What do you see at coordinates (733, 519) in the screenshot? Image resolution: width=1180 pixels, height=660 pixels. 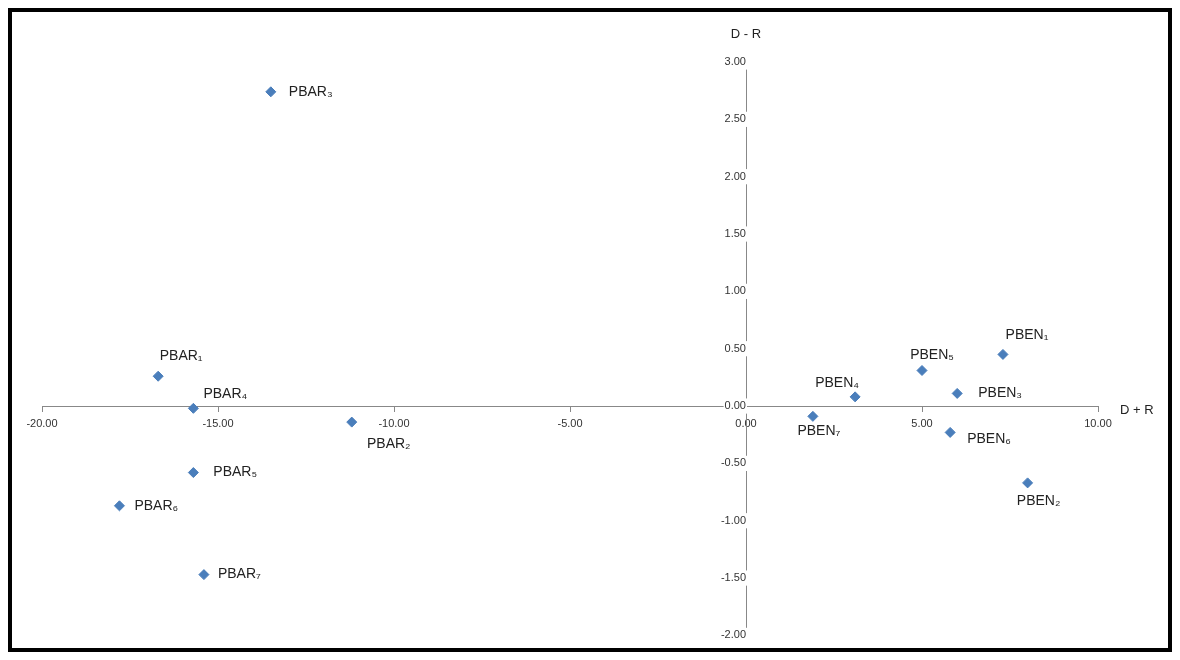 I see `y-tick-label: -1.00` at bounding box center [733, 519].